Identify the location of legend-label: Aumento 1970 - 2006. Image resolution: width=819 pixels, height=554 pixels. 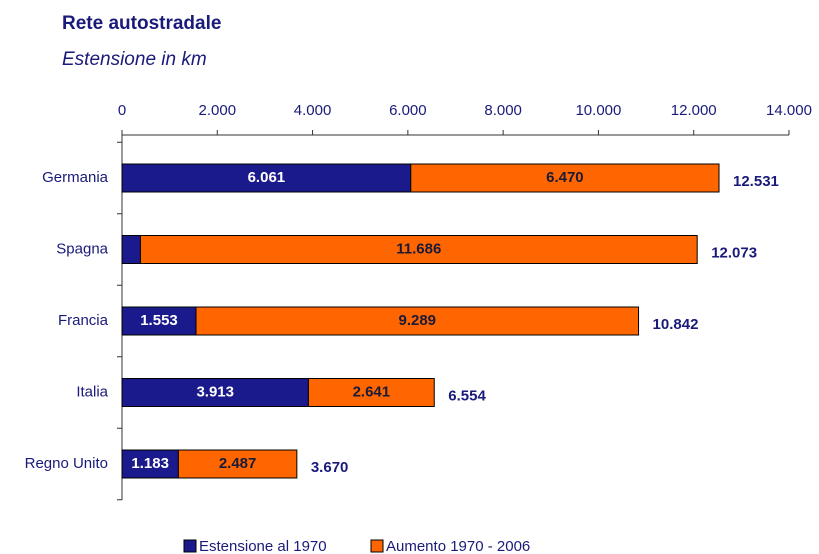
(458, 546).